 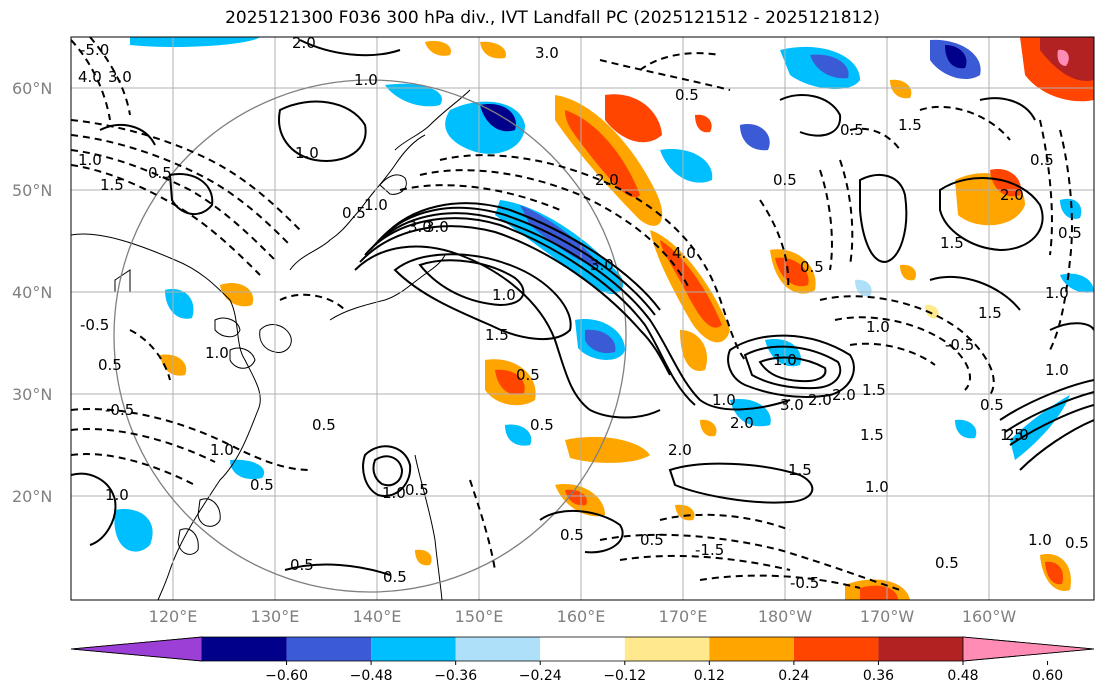 I want to click on colorbar-extend-low, so click(x=136, y=649).